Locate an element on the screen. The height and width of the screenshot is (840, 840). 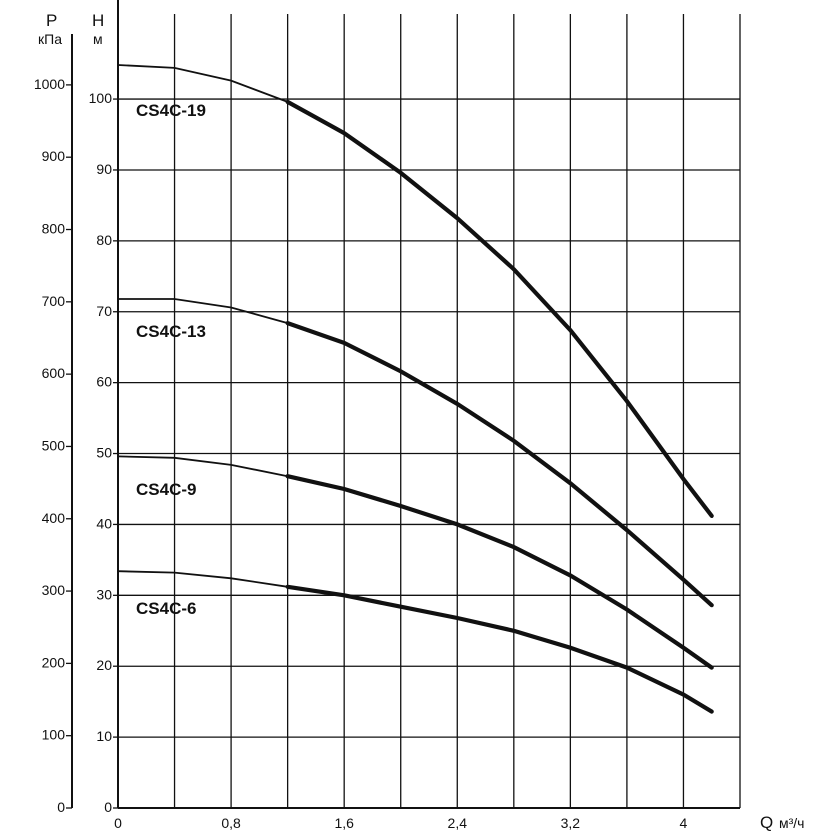
curve-cs4c-6-low-flow is located at coordinates (203, 579).